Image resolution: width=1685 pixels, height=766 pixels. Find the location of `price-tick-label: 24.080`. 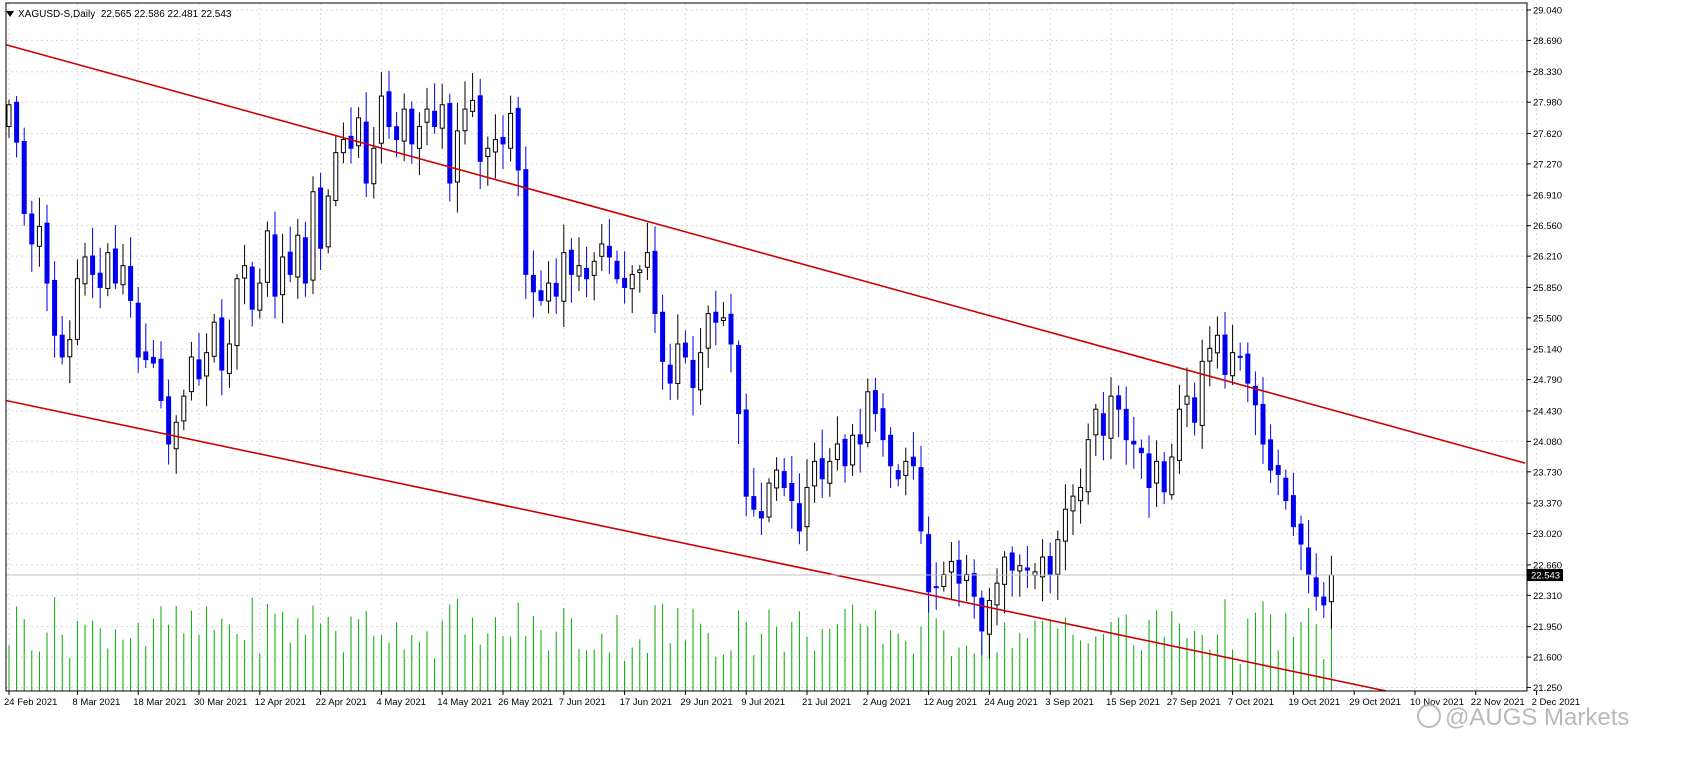

price-tick-label: 24.080 is located at coordinates (1547, 442).